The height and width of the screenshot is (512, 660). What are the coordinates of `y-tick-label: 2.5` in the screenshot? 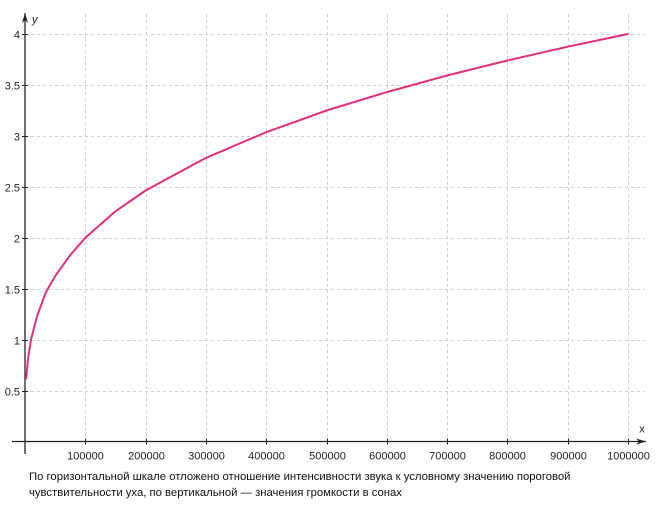 It's located at (12, 189).